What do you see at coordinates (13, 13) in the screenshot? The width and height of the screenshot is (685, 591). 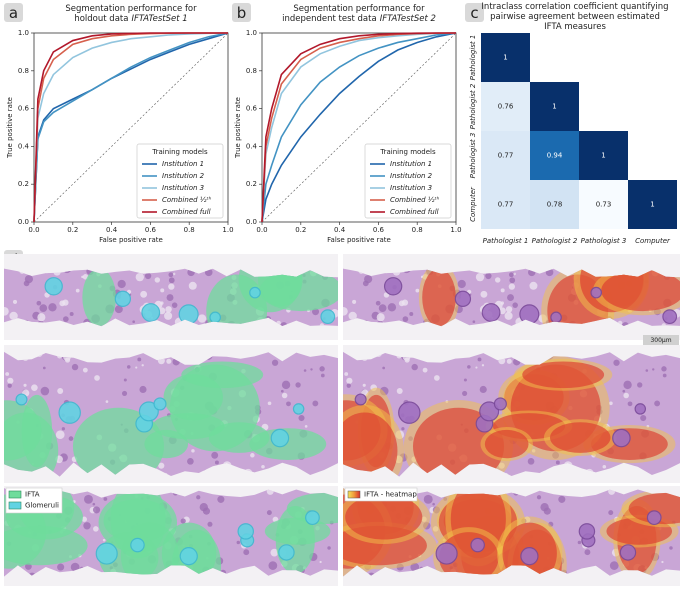 I see `panel-letter: a` at bounding box center [13, 13].